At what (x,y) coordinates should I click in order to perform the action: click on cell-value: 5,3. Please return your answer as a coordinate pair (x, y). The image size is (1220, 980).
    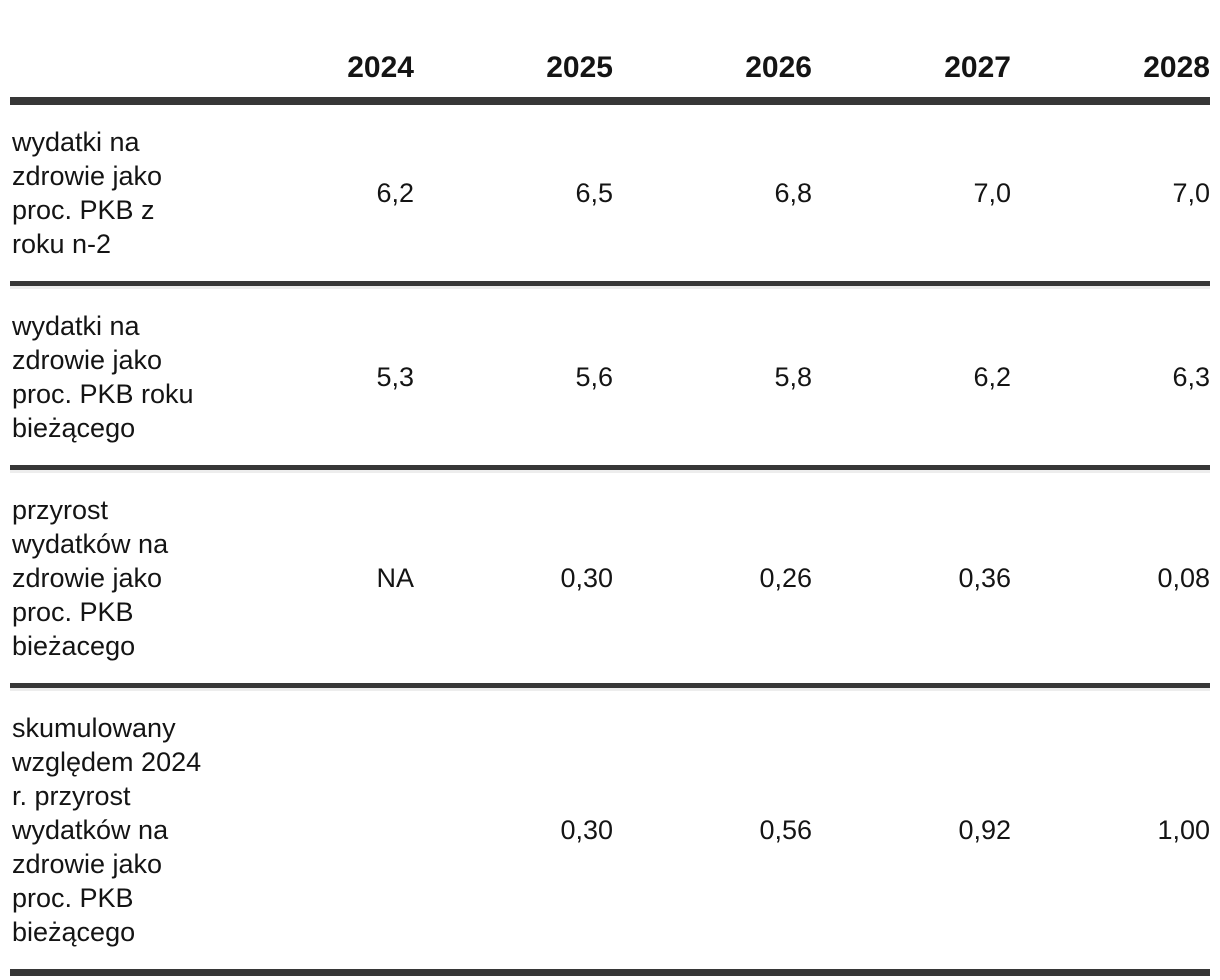
    Looking at the image, I should click on (395, 377).